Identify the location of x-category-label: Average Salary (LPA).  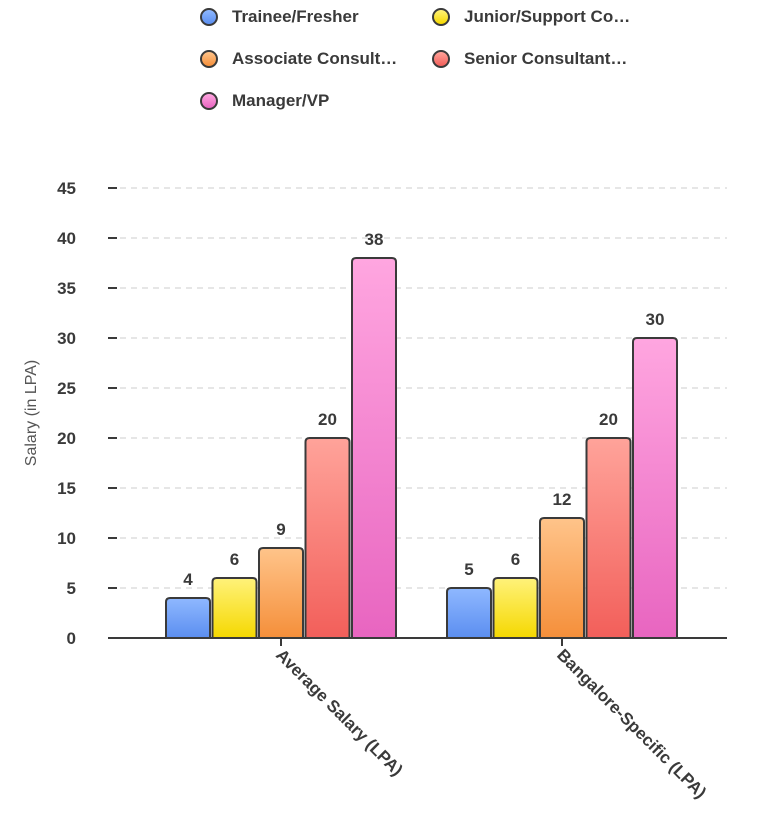
(339, 712).